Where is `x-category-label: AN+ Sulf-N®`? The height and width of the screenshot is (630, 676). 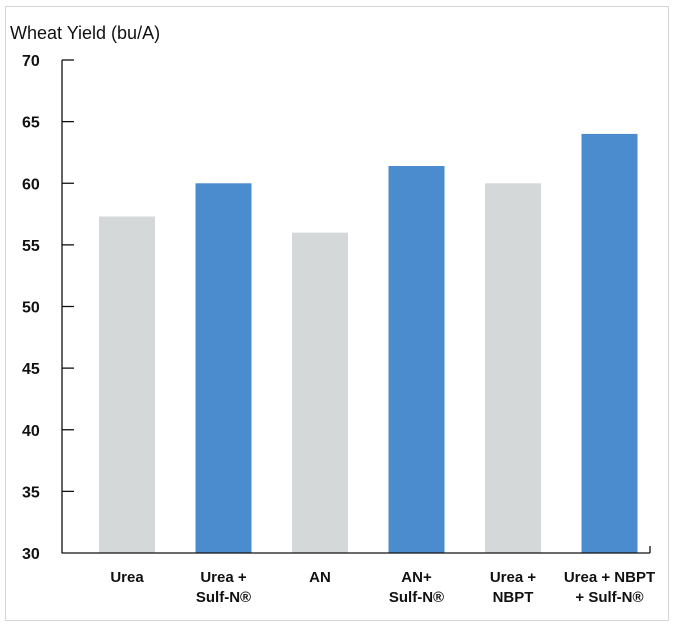 x-category-label: AN+ Sulf-N® is located at coordinates (416, 587).